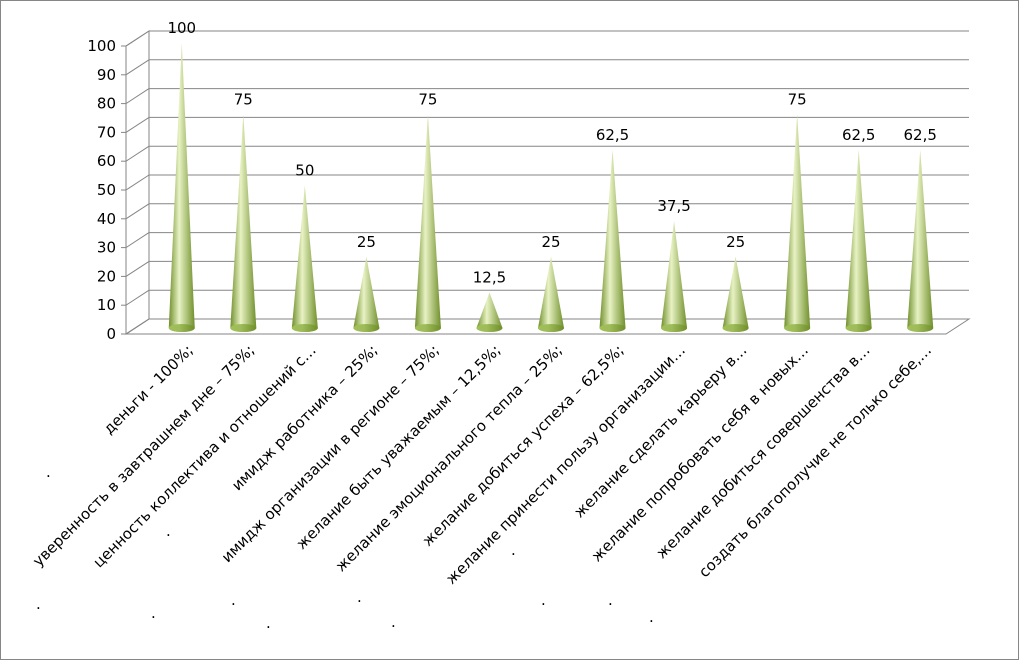 Image resolution: width=1019 pixels, height=660 pixels. Describe the element at coordinates (101, 46) in the screenshot. I see `y-tick-label: 100` at that location.